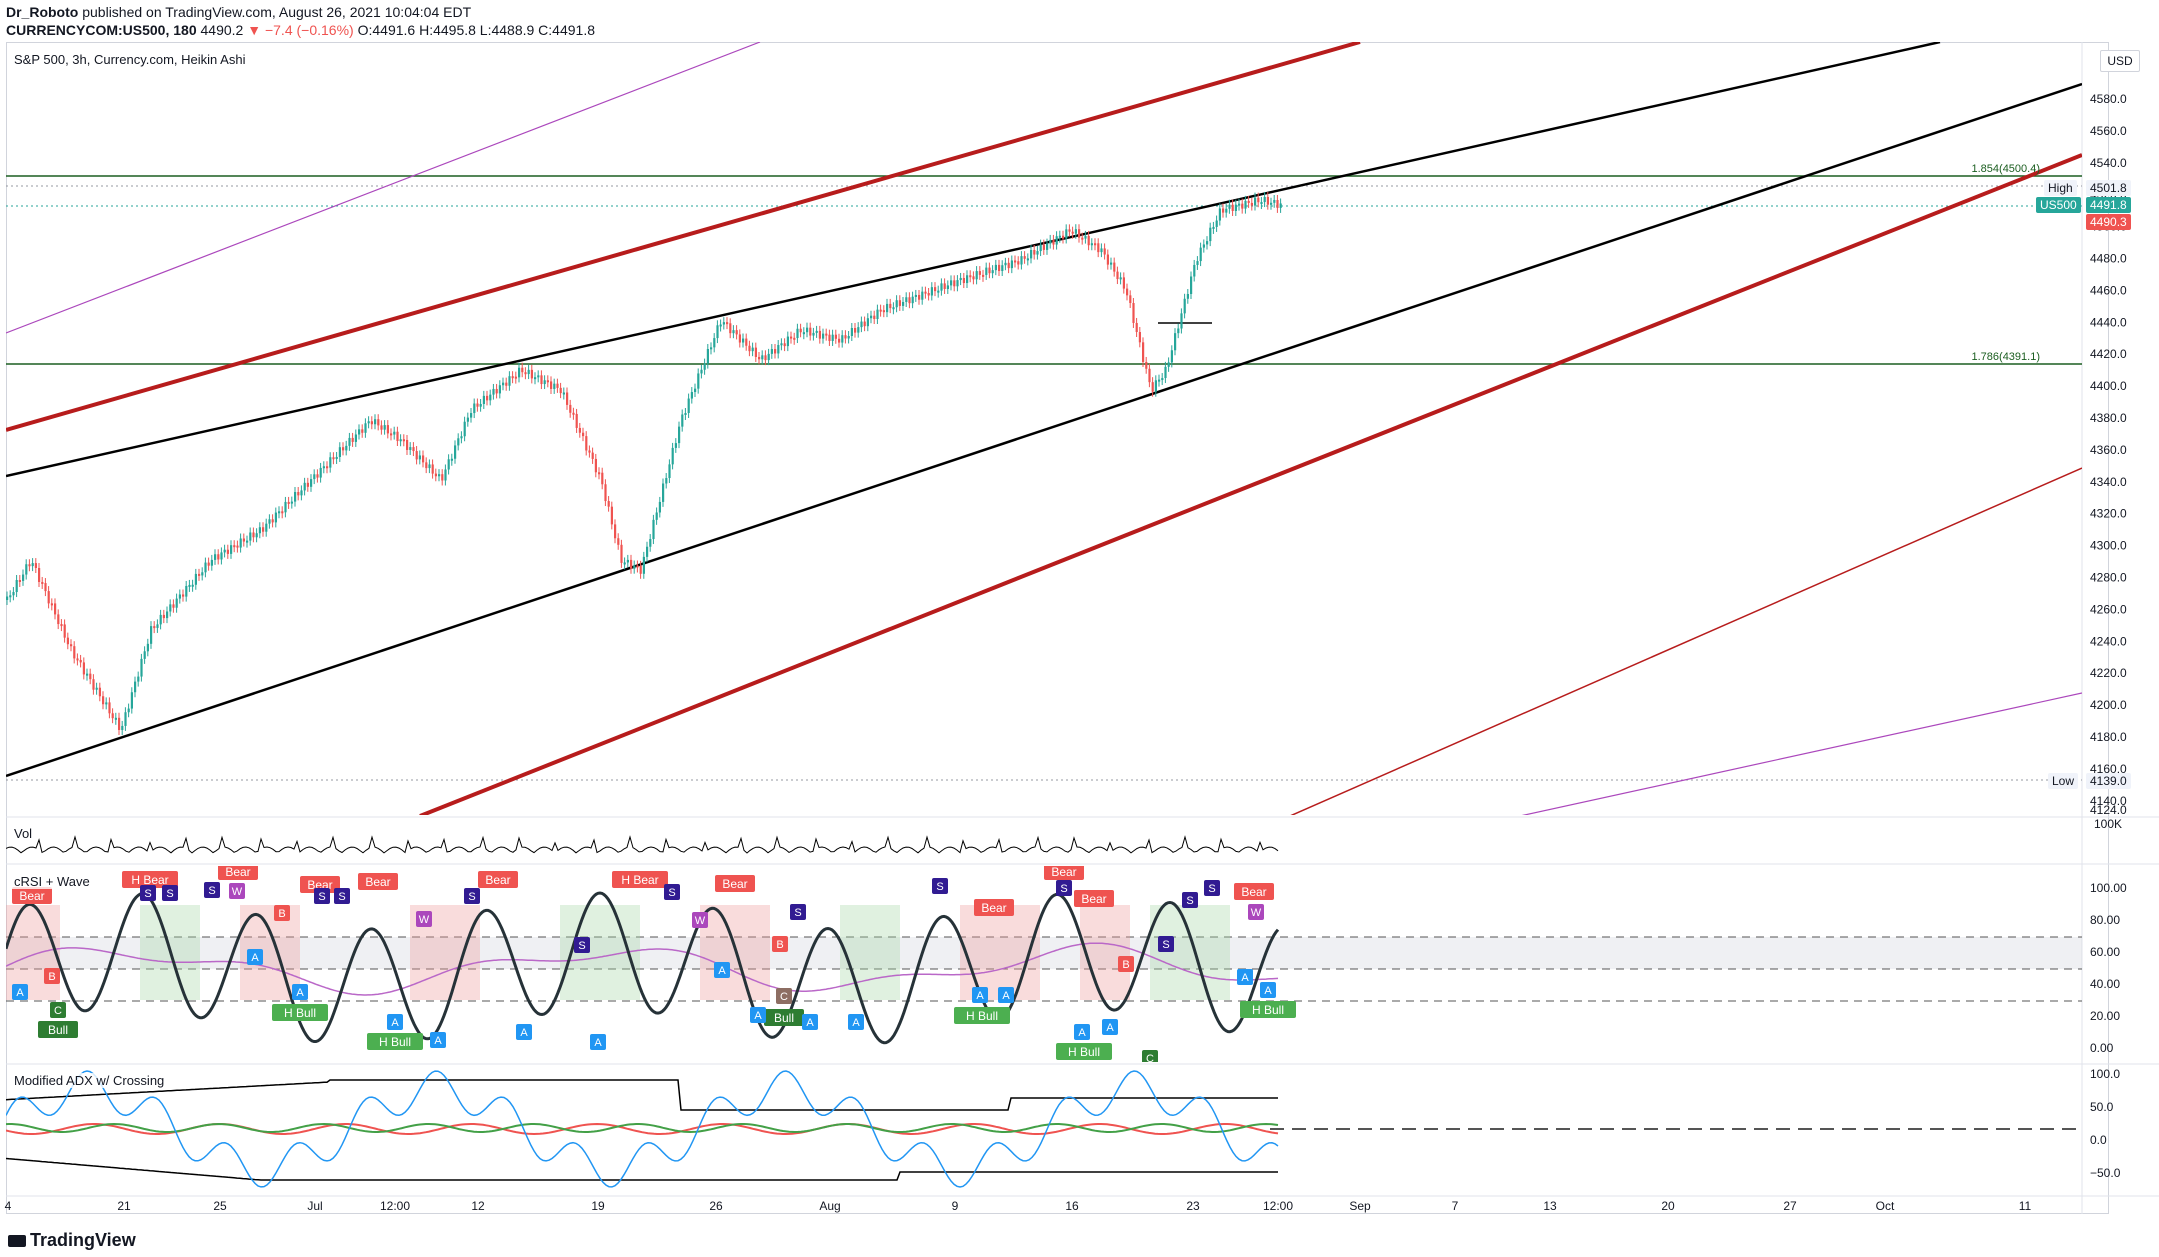  Describe the element at coordinates (2105, 1016) in the screenshot. I see `crsi-tick-label: 20.00` at that location.